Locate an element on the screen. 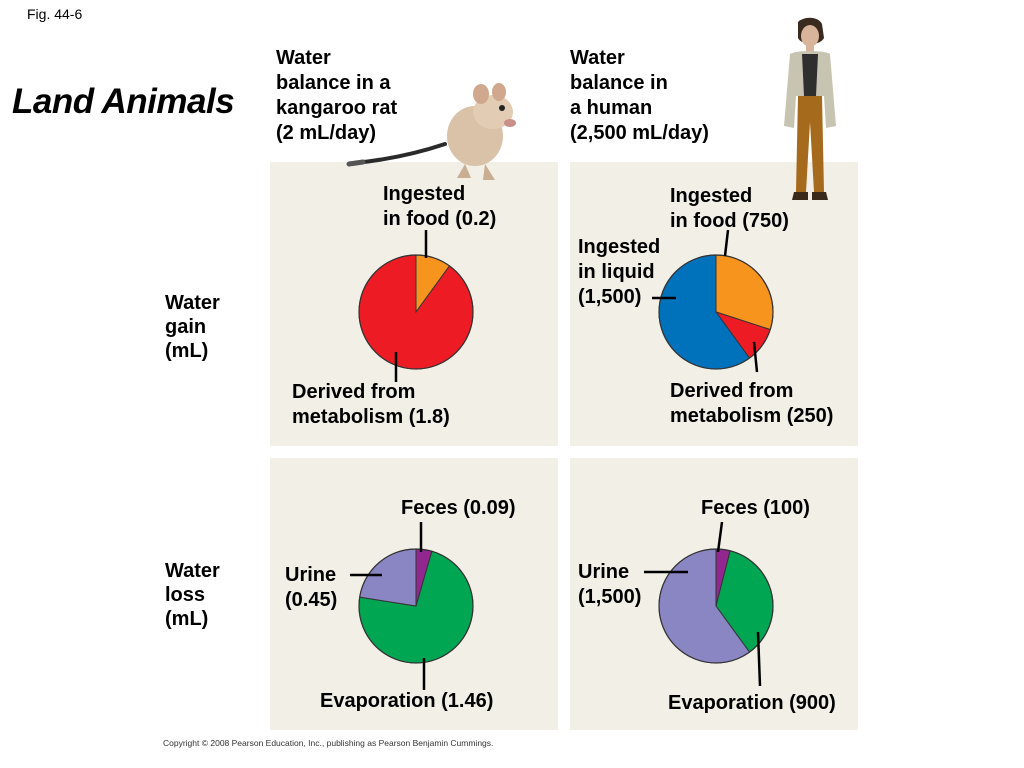 The width and height of the screenshot is (1024, 768). human-illustration is located at coordinates (810, 108).